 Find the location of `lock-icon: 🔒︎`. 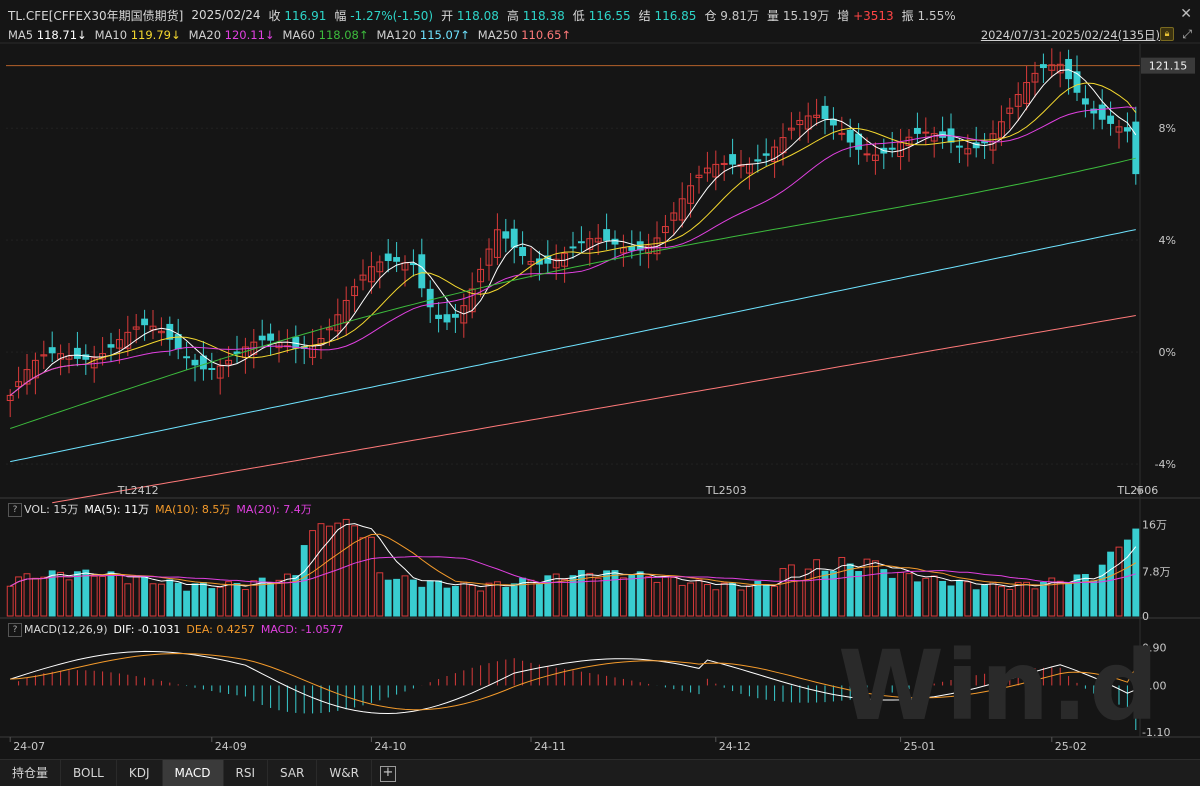

lock-icon: 🔒︎ is located at coordinates (1167, 34).